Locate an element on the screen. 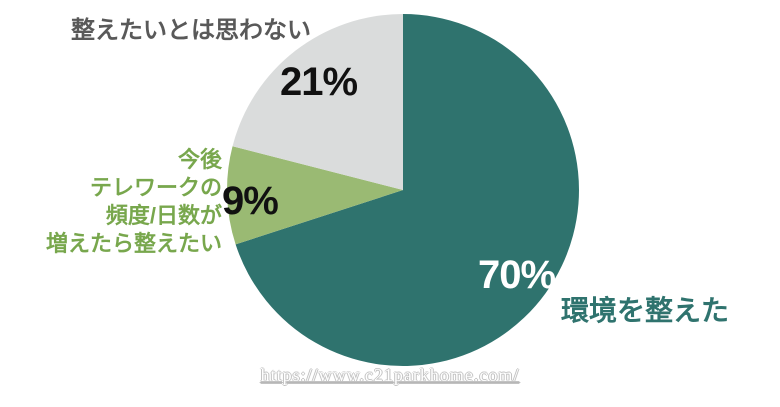  label-line-1: 今後 is located at coordinates (199, 159).